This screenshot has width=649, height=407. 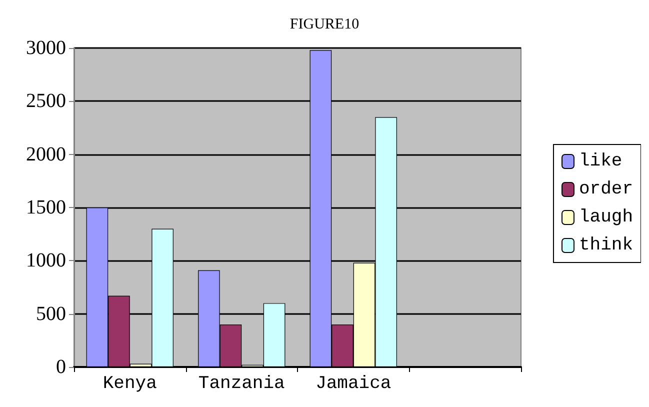 What do you see at coordinates (61, 367) in the screenshot?
I see `y-tick-label: 0` at bounding box center [61, 367].